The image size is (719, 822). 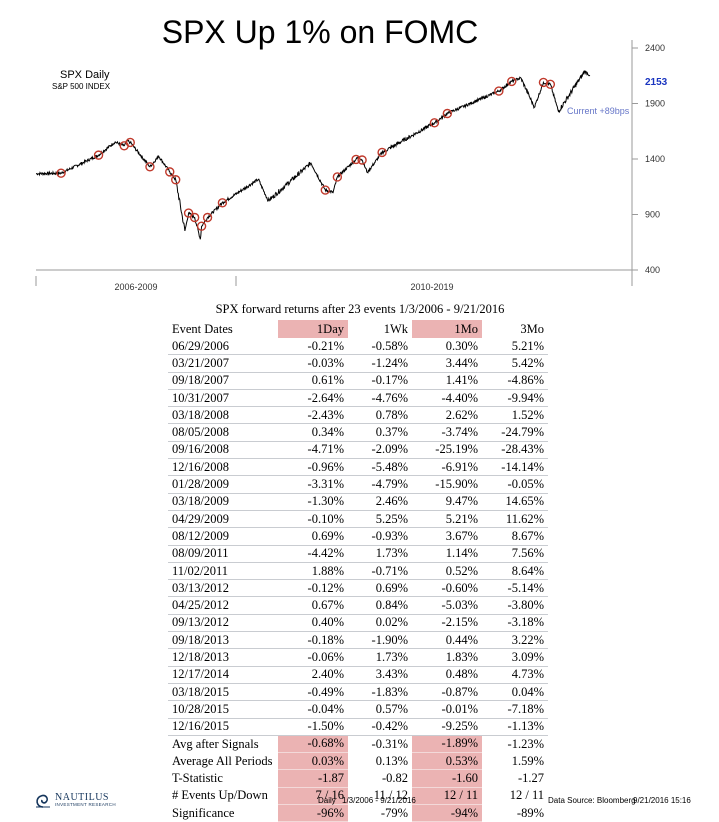 I want to click on return-cell: -1.23%, so click(x=515, y=743).